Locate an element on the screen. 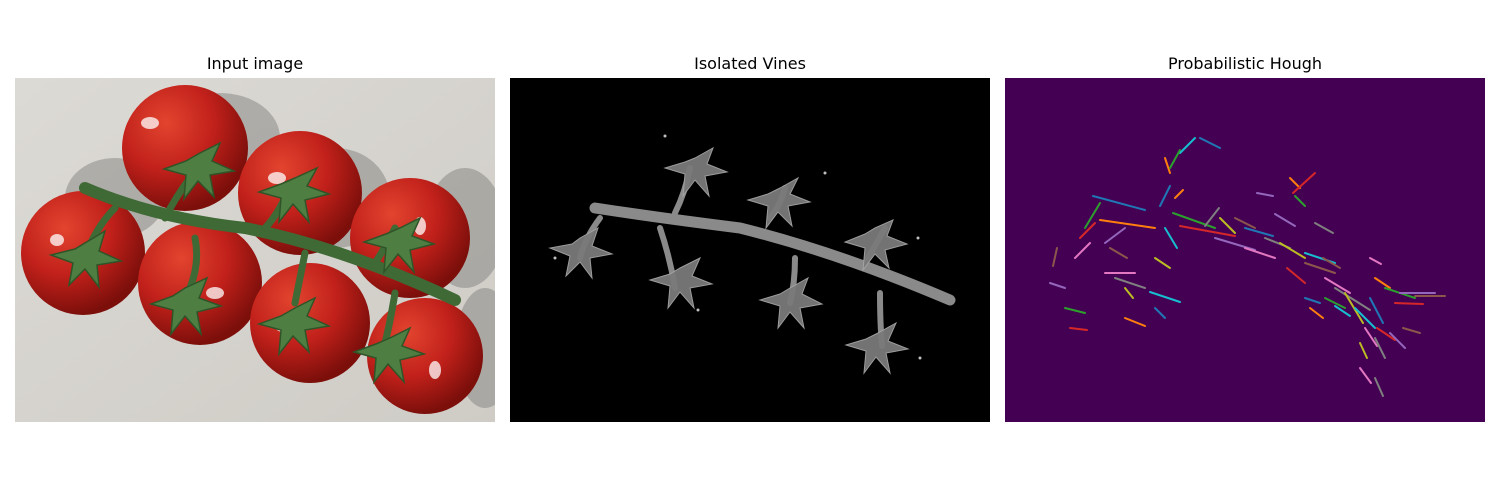 This screenshot has height=500, width=1500. input-image-title: Input image is located at coordinates (255, 63).